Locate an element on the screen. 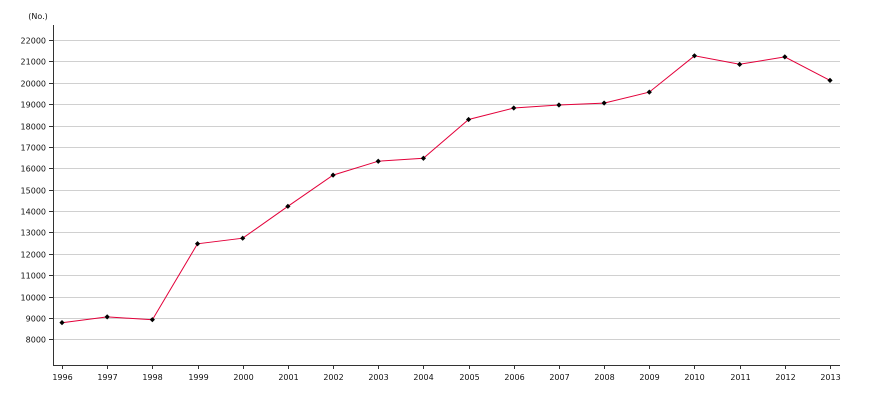 The height and width of the screenshot is (404, 870). y-tick-label: 11000 is located at coordinates (33, 276).